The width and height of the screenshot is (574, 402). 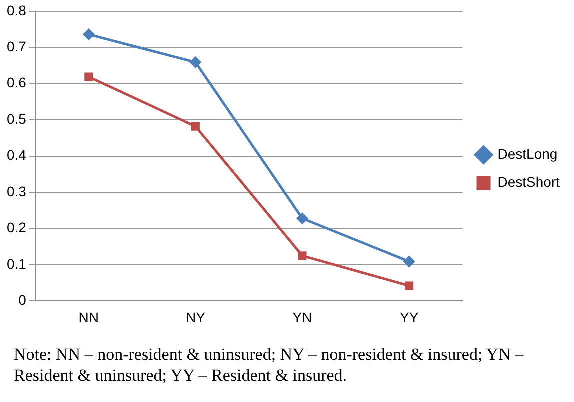 I want to click on y-tick-label: 0.2, so click(x=16, y=228).